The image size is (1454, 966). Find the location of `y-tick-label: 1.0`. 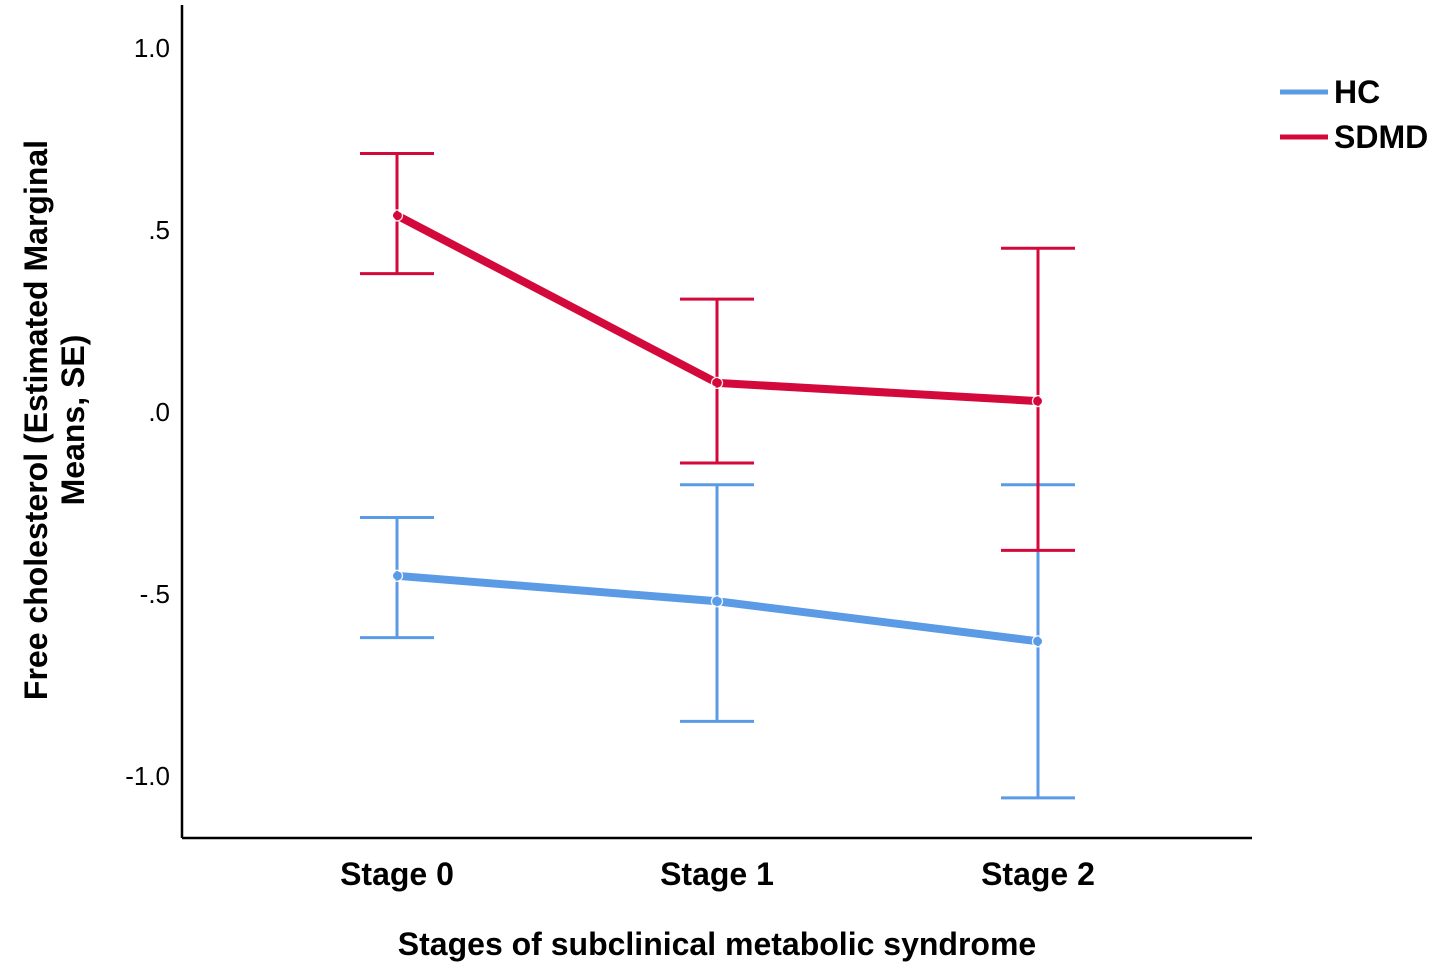

y-tick-label: 1.0 is located at coordinates (152, 48).